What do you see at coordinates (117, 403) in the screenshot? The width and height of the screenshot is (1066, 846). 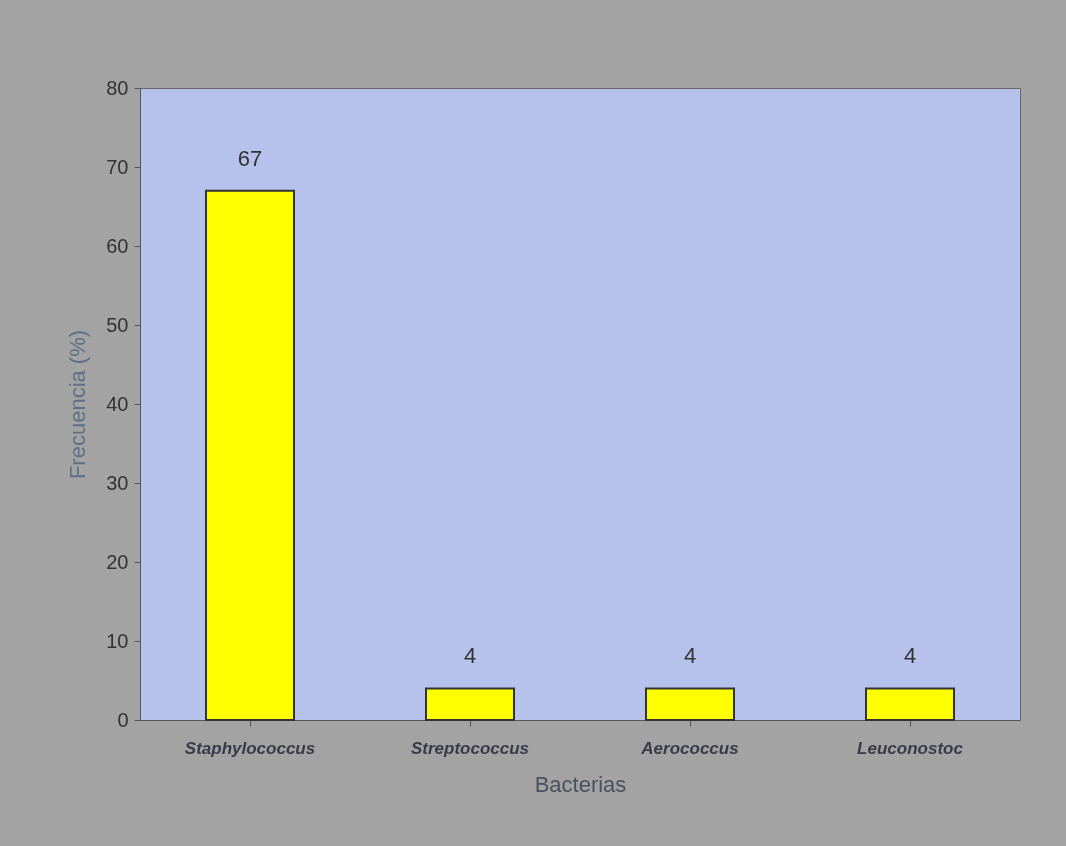 I see `y-tick-label: 40` at bounding box center [117, 403].